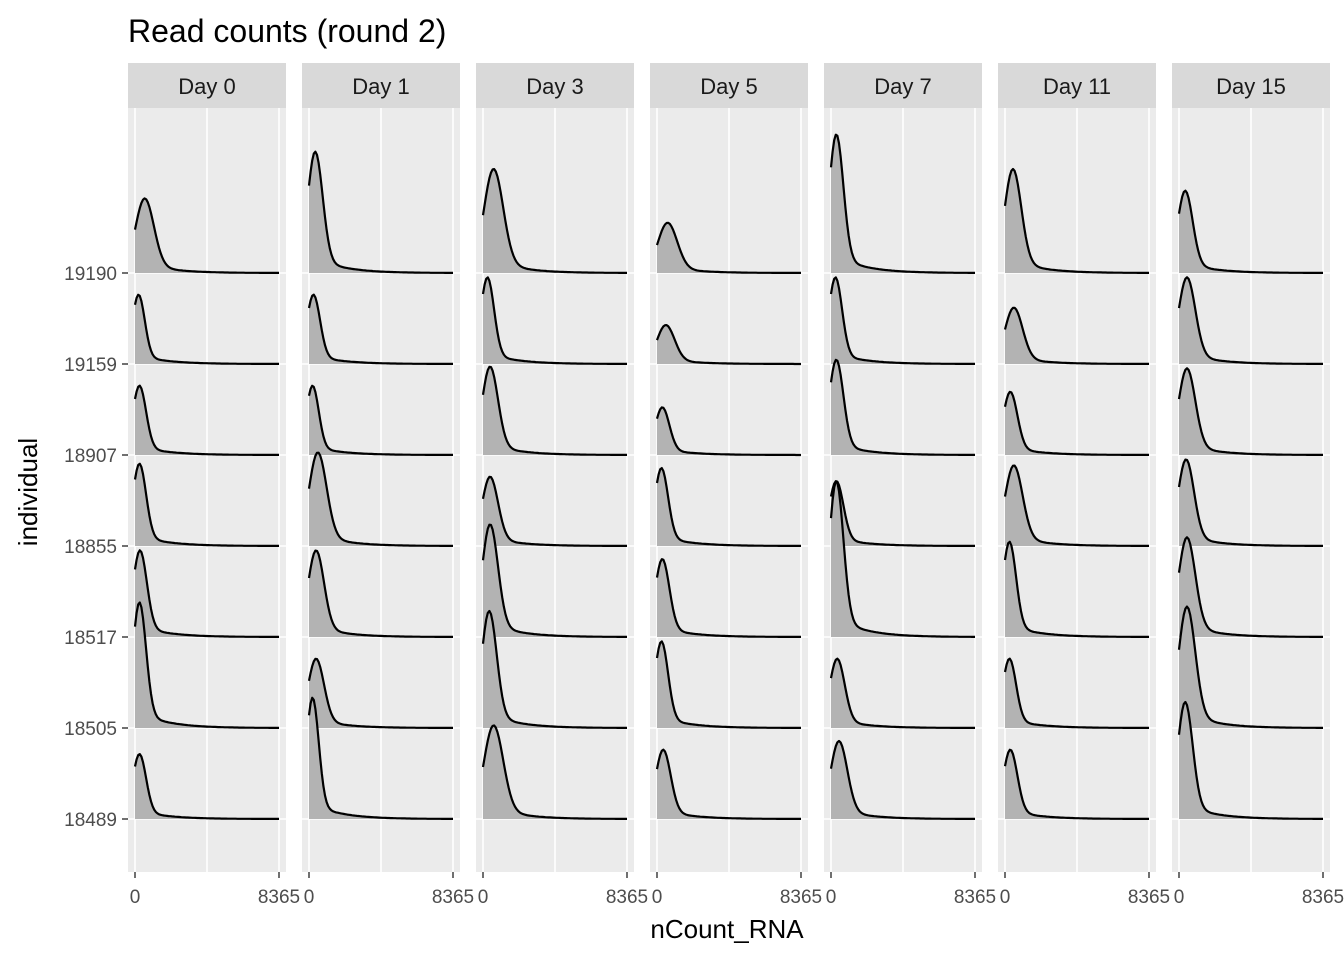 The width and height of the screenshot is (1344, 960). I want to click on x-tick-label-day-0-1: 8365, so click(279, 897).